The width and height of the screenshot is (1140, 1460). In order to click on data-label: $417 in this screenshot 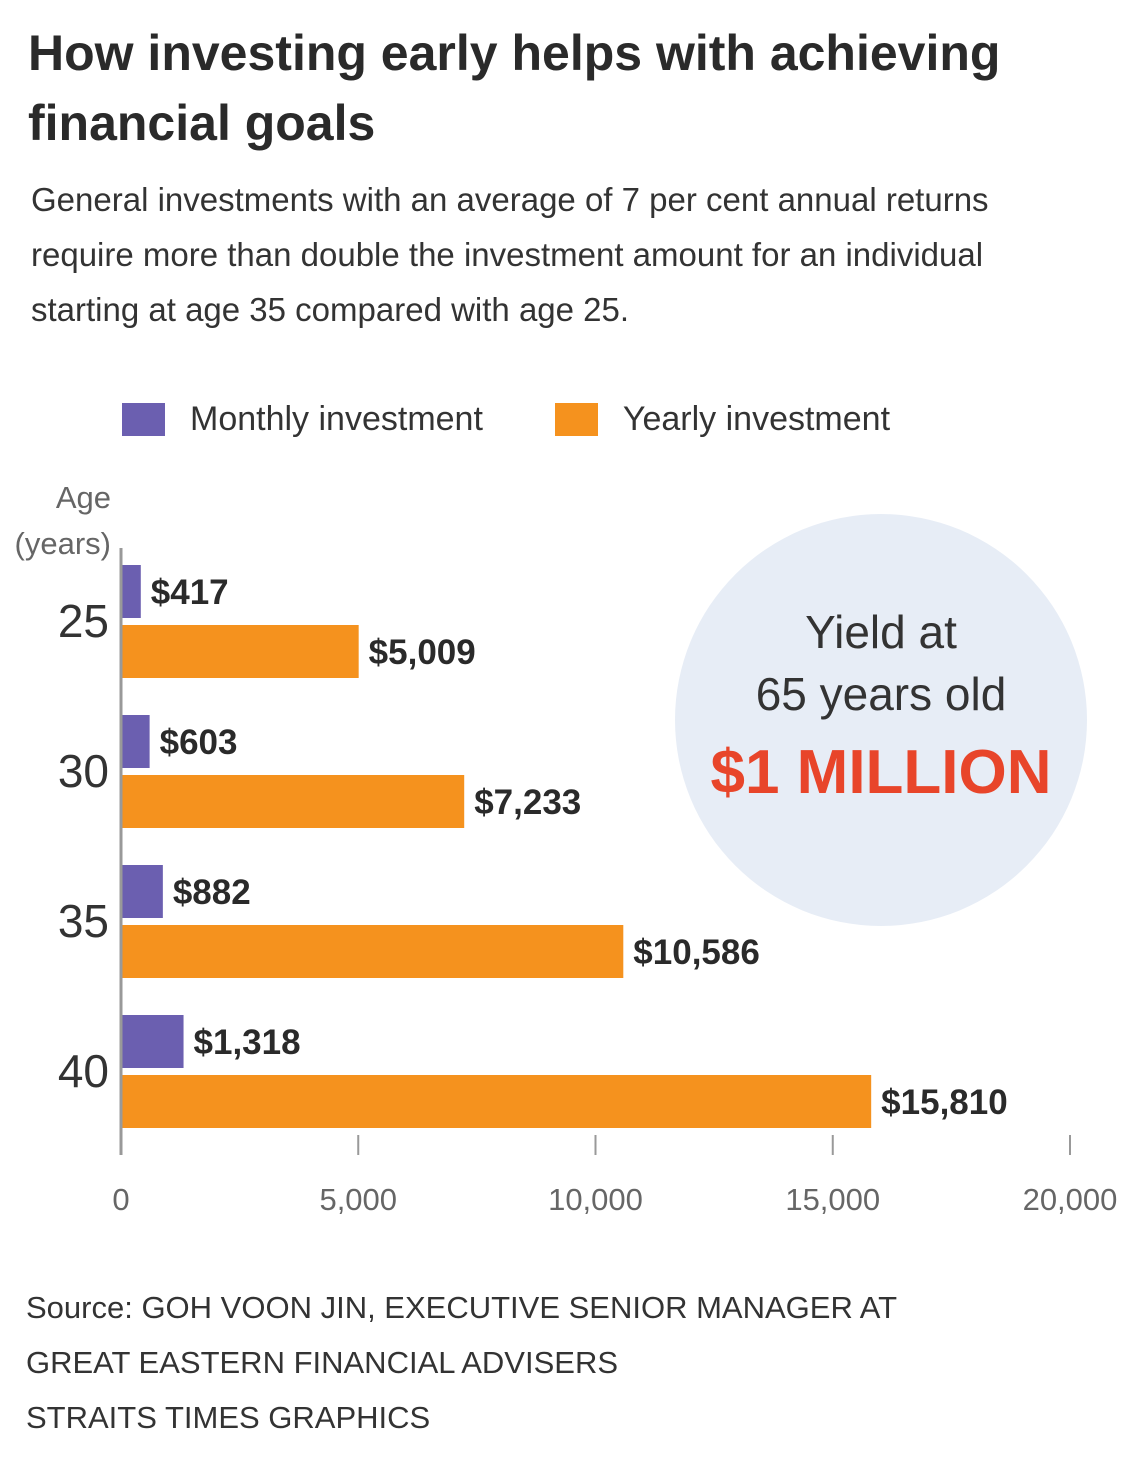, I will do `click(190, 592)`.